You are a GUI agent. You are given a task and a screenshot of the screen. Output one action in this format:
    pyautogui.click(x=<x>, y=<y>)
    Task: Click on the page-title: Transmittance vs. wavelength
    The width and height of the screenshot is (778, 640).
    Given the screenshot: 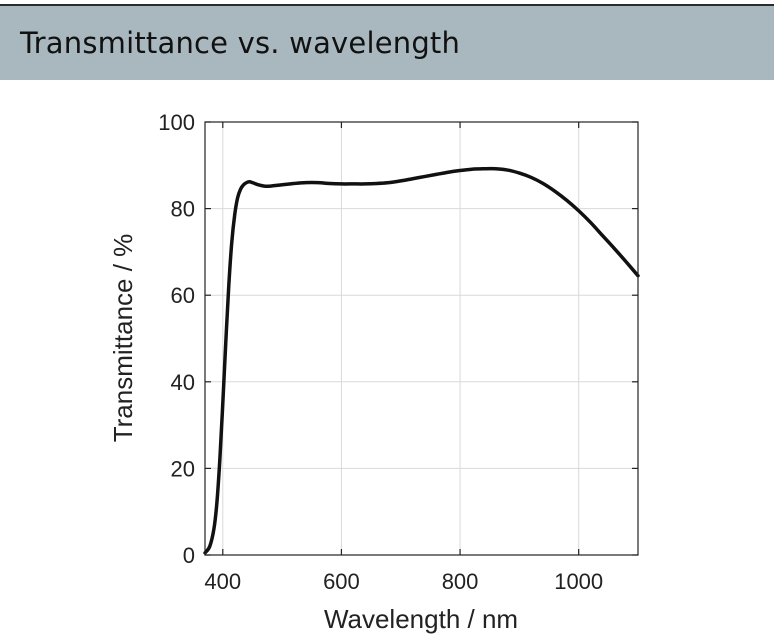 What is the action you would take?
    pyautogui.click(x=240, y=43)
    